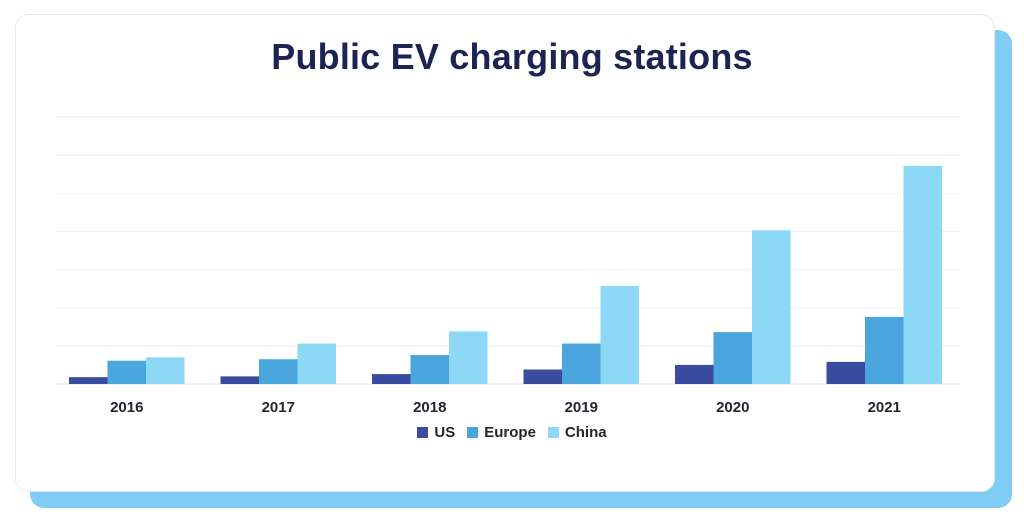 Image resolution: width=1024 pixels, height=529 pixels. I want to click on chart-title: Public EV charging stations, so click(512, 56).